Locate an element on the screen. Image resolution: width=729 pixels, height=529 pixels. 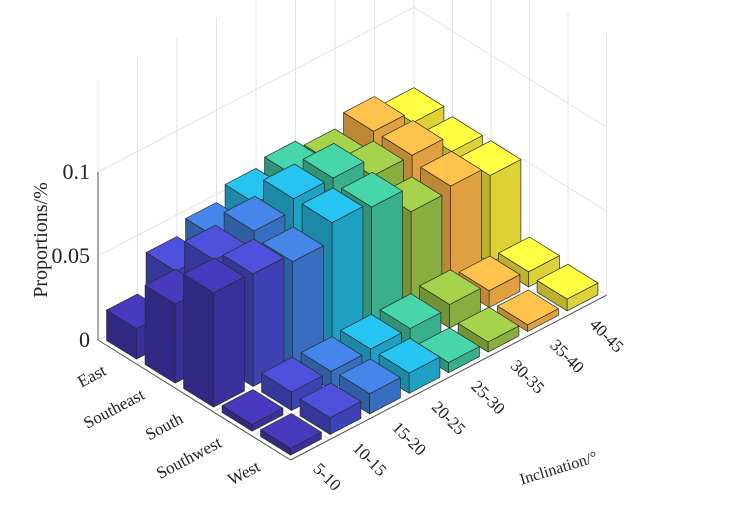
bar-40-45-southwest is located at coordinates (529, 262).